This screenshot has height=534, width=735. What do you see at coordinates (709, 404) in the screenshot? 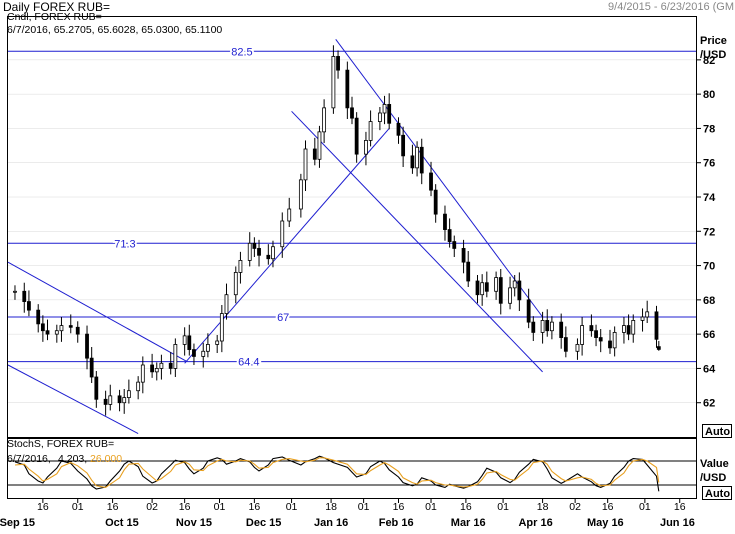
I see `price-tick-label: 62` at bounding box center [709, 404].